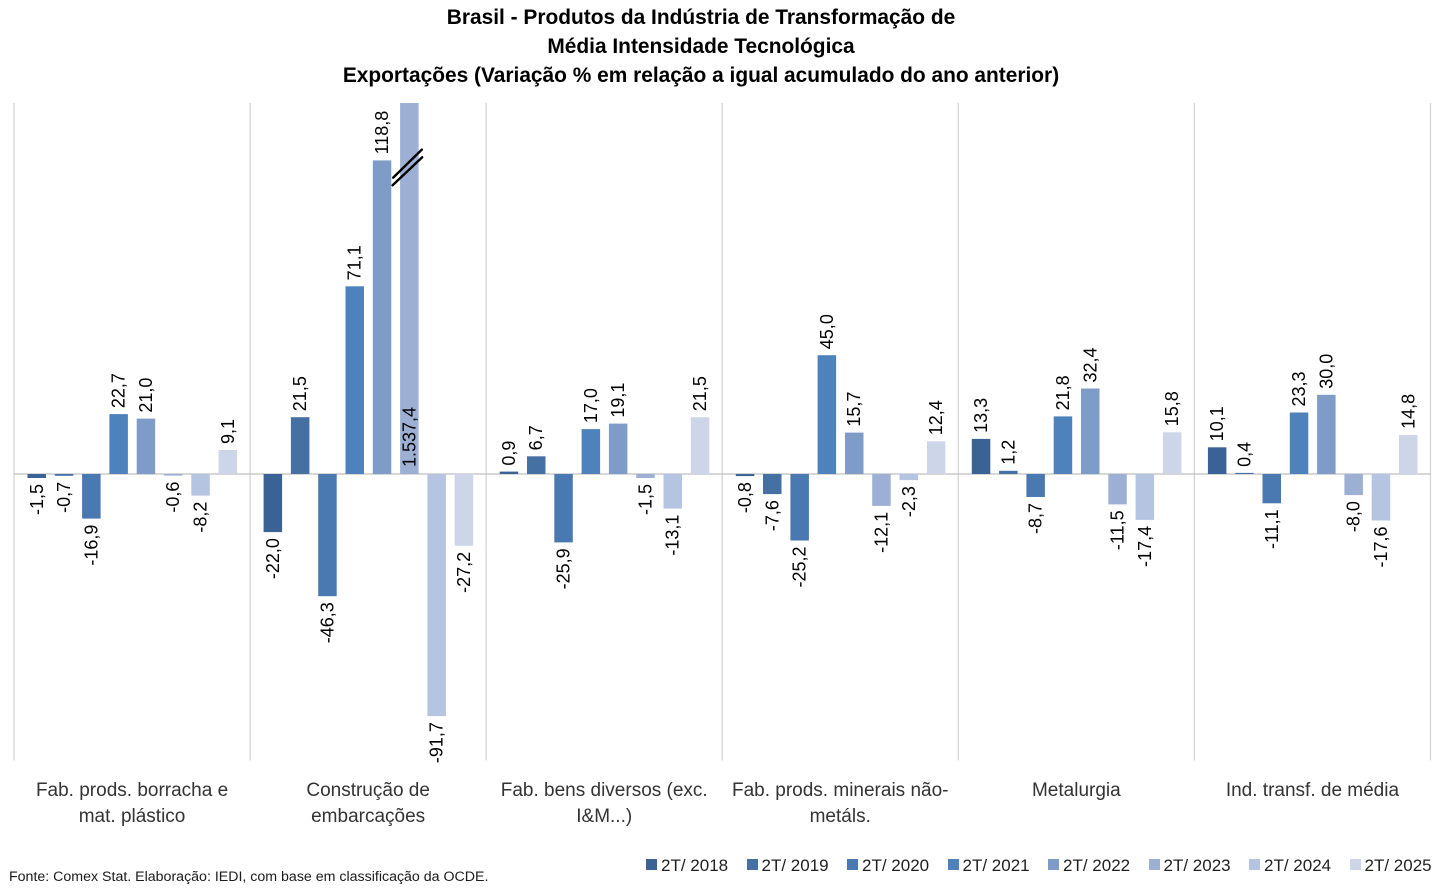 Image resolution: width=1438 pixels, height=890 pixels. I want to click on svg-text: -17,6, so click(1381, 547).